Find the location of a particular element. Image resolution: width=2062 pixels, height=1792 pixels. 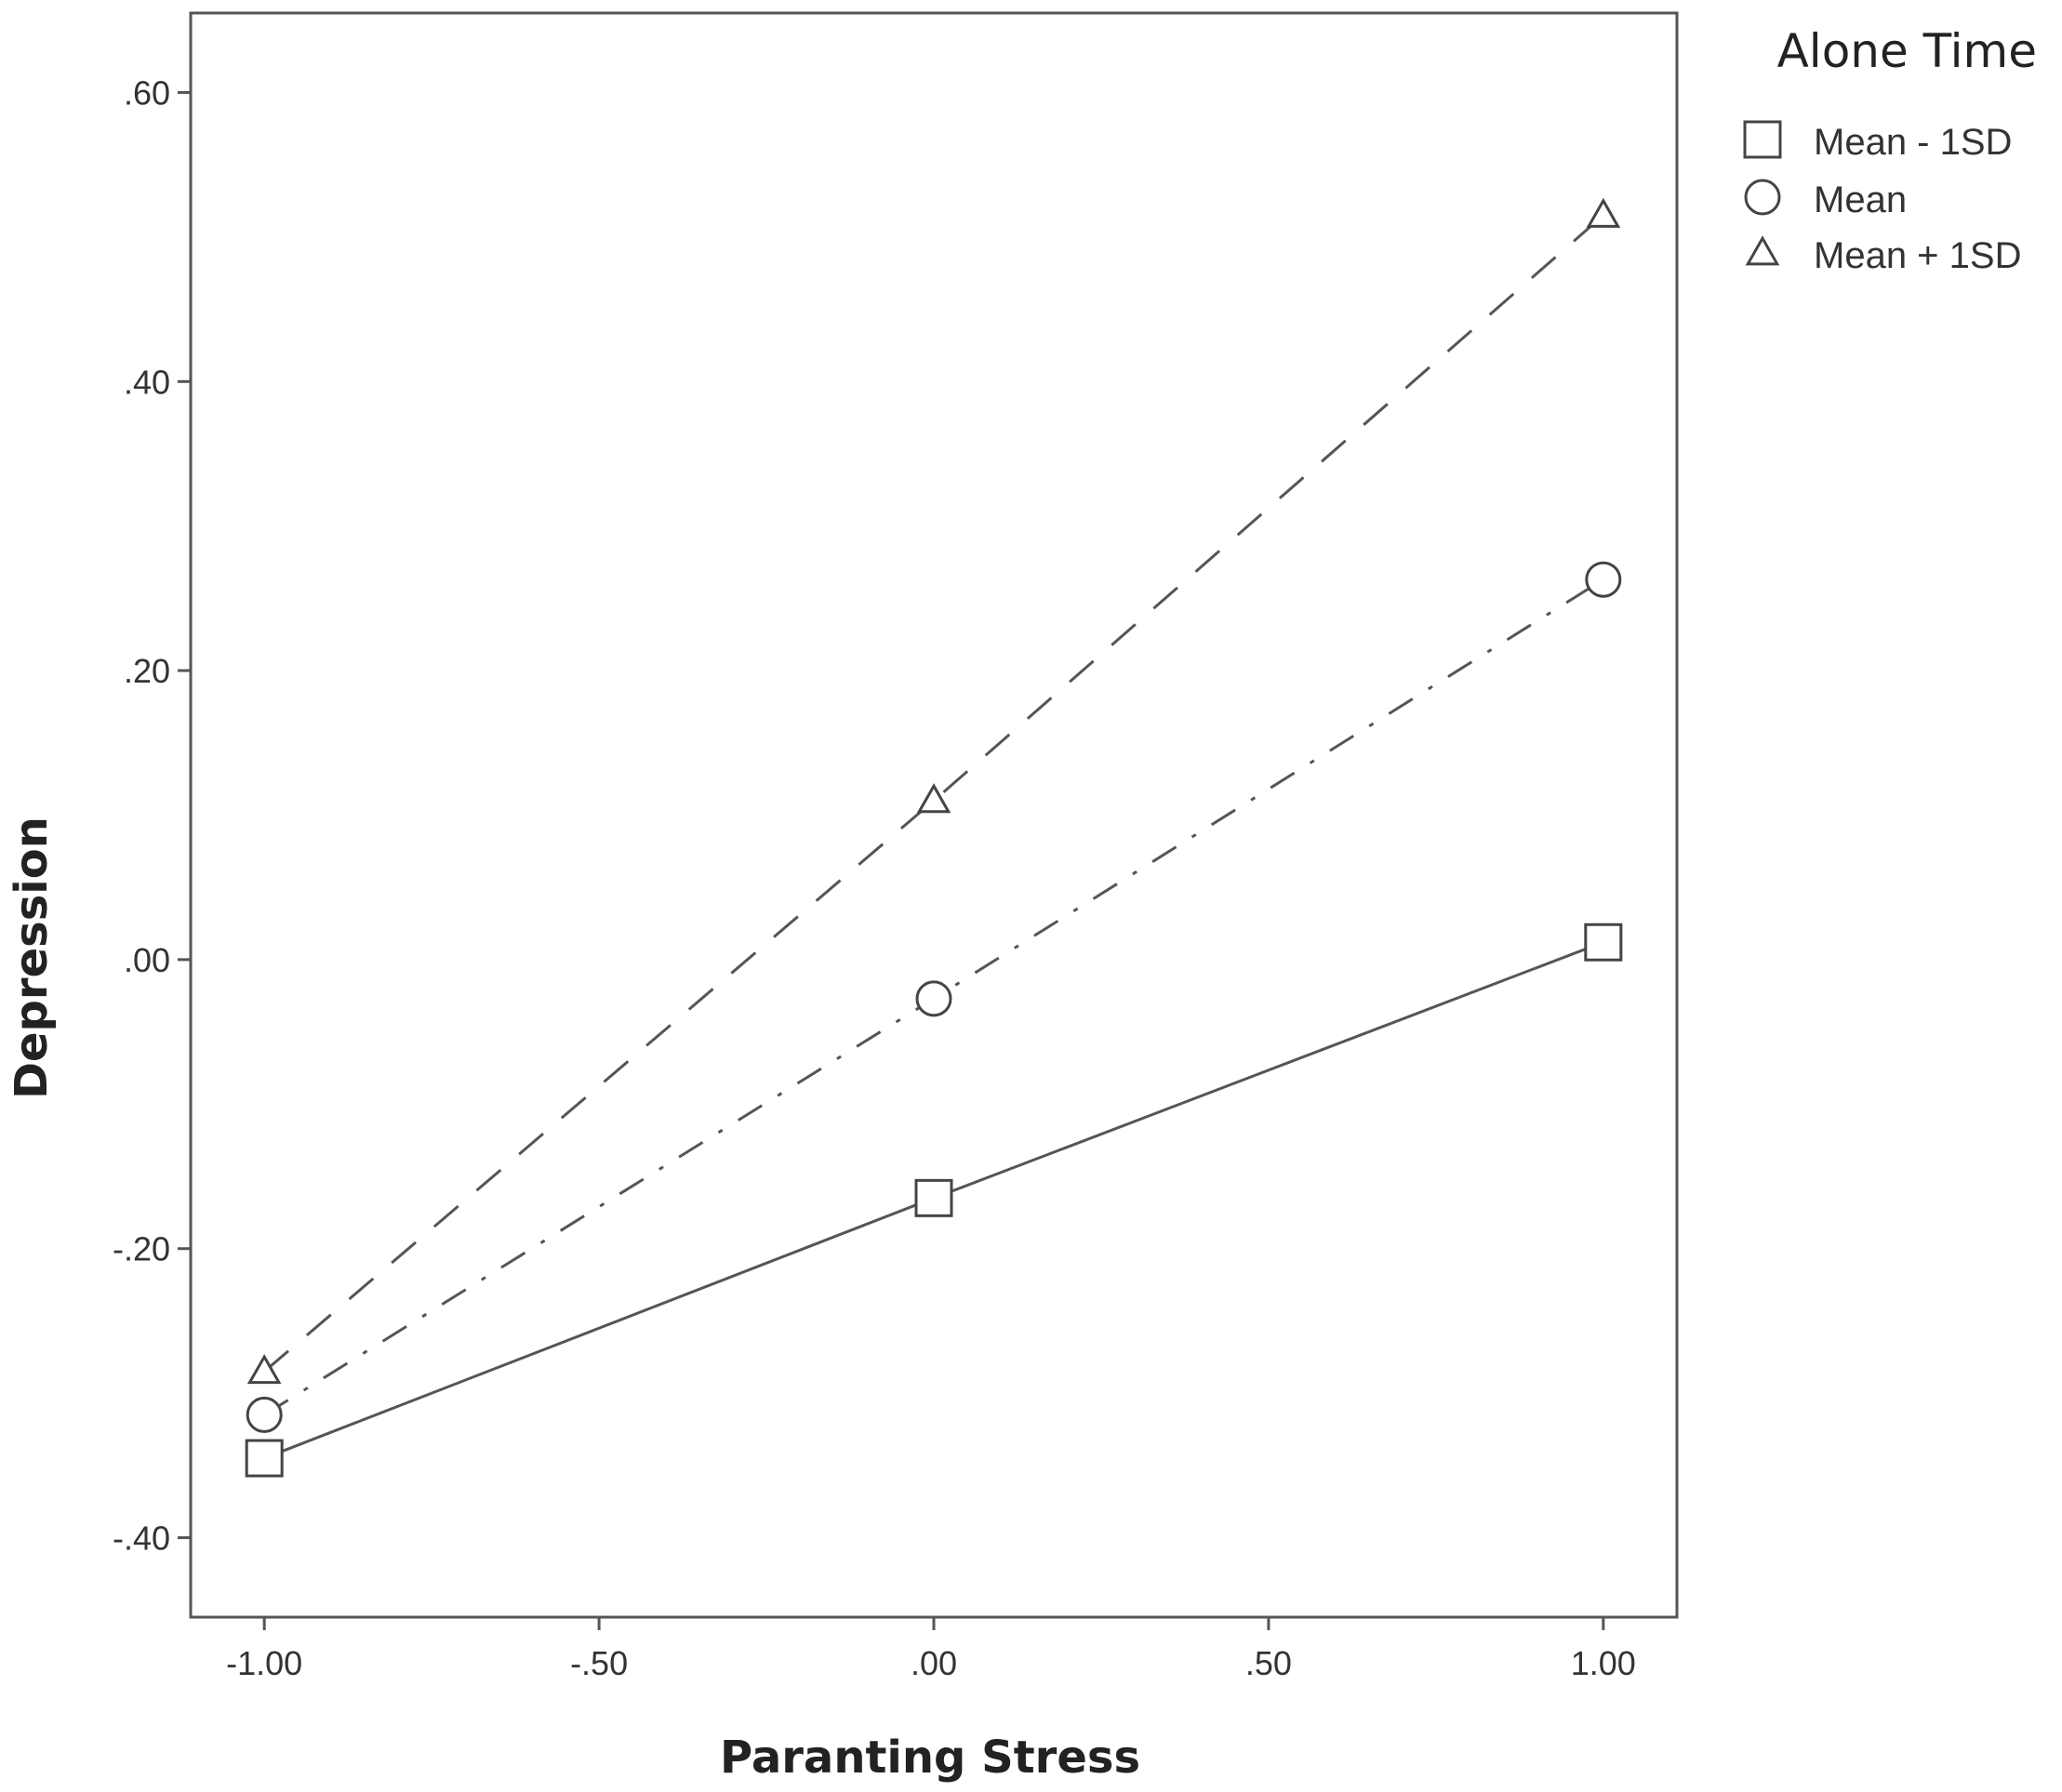

x-tick-label: .50 is located at coordinates (1268, 1663).